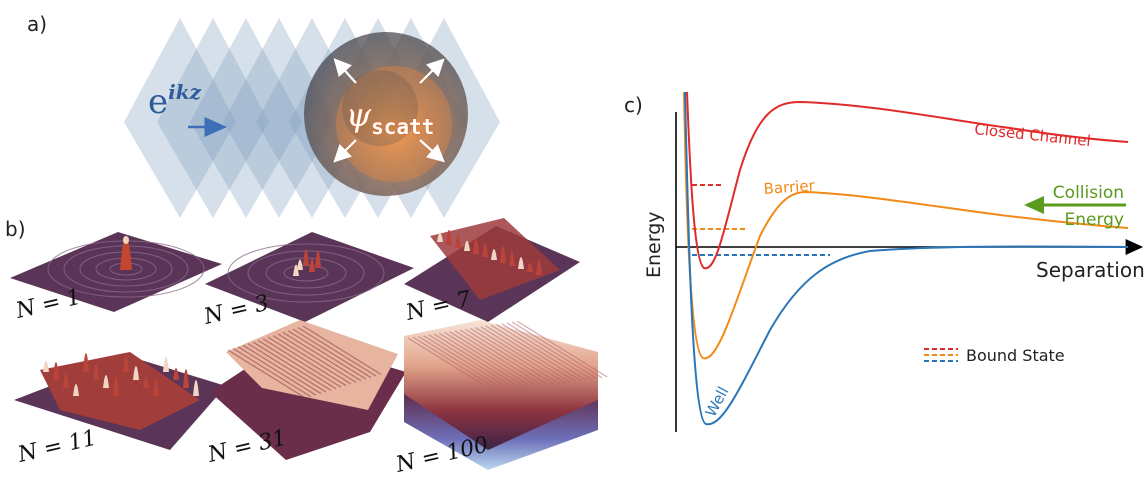 The image size is (1145, 493). I want to click on scatter-arrows, so click(389, 110).